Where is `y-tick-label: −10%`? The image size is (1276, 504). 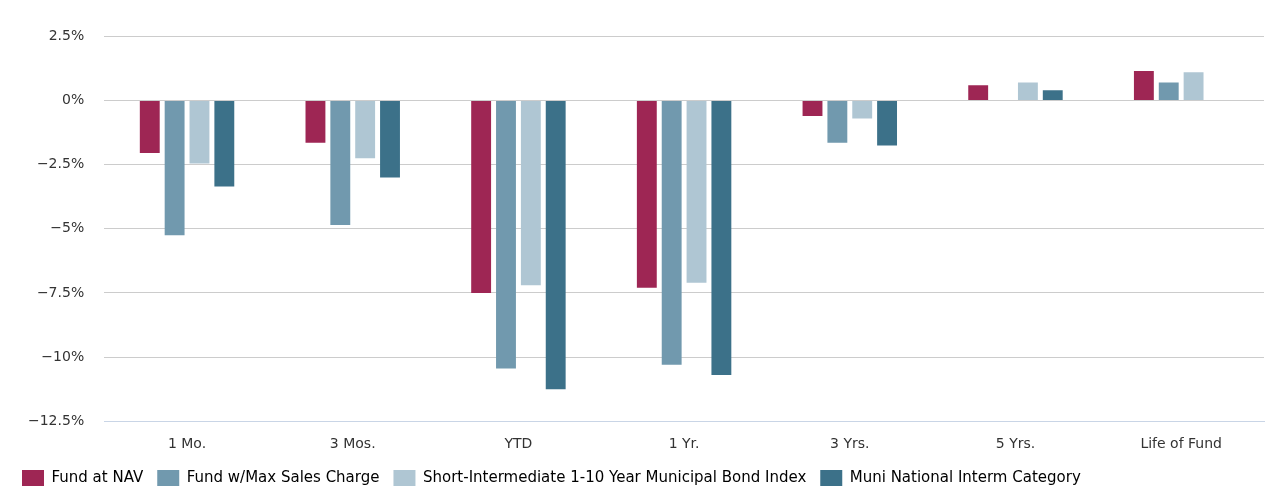
y-tick-label: −10% is located at coordinates (63, 355).